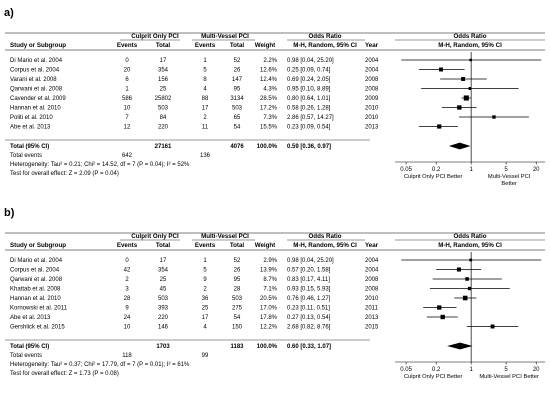 Image resolution: width=550 pixels, height=410 pixels. I want to click on total-weight: 100.0%, so click(267, 147).